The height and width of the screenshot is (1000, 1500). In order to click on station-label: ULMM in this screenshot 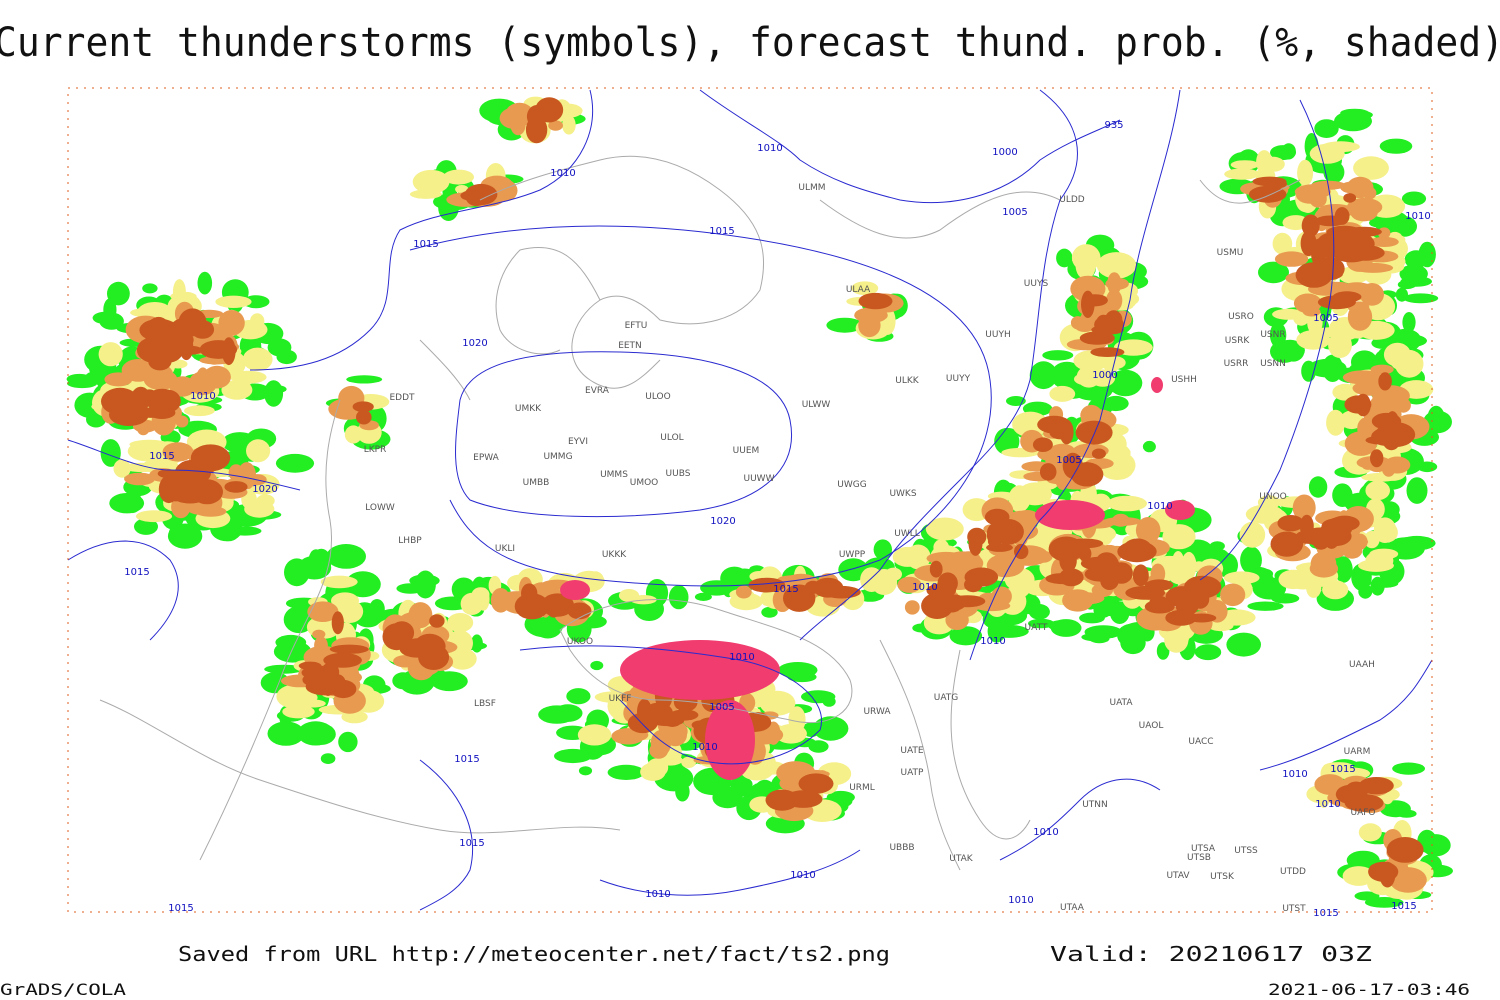, I will do `click(811, 188)`.